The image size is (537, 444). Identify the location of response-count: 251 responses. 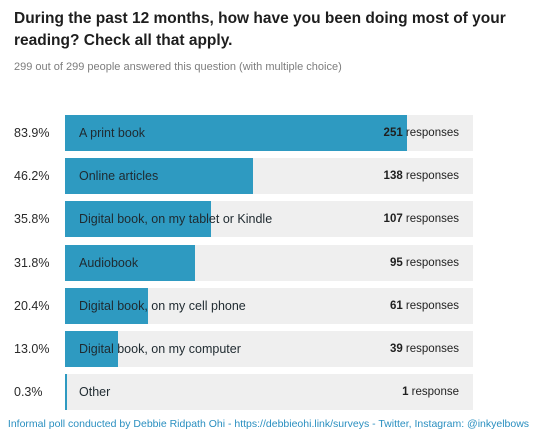
(421, 133).